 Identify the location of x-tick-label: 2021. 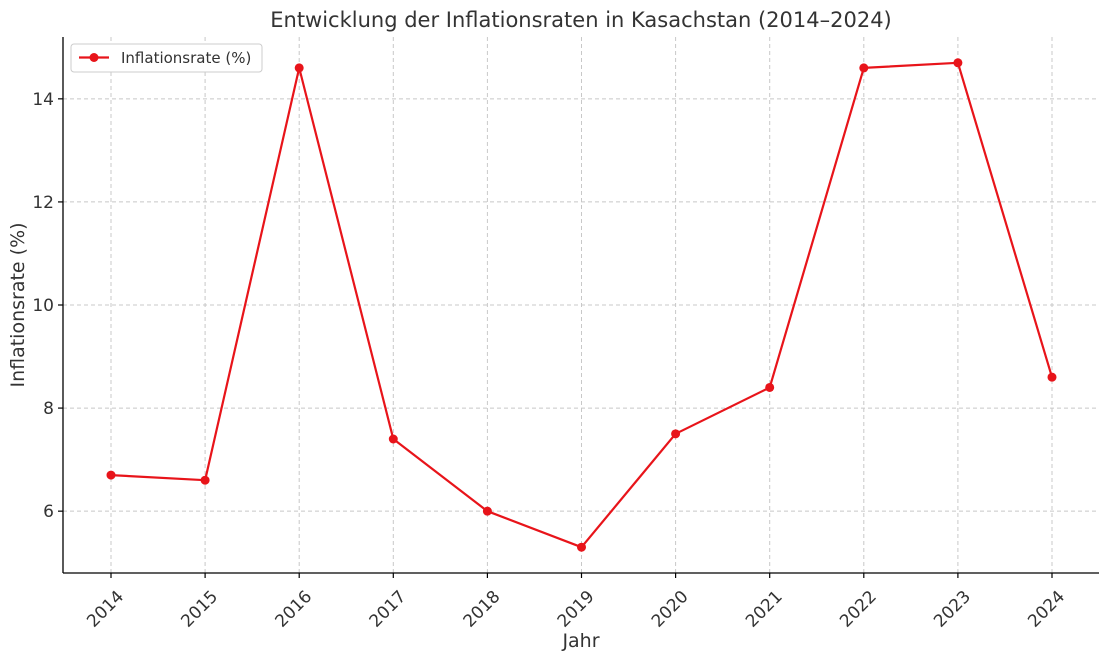
(764, 609).